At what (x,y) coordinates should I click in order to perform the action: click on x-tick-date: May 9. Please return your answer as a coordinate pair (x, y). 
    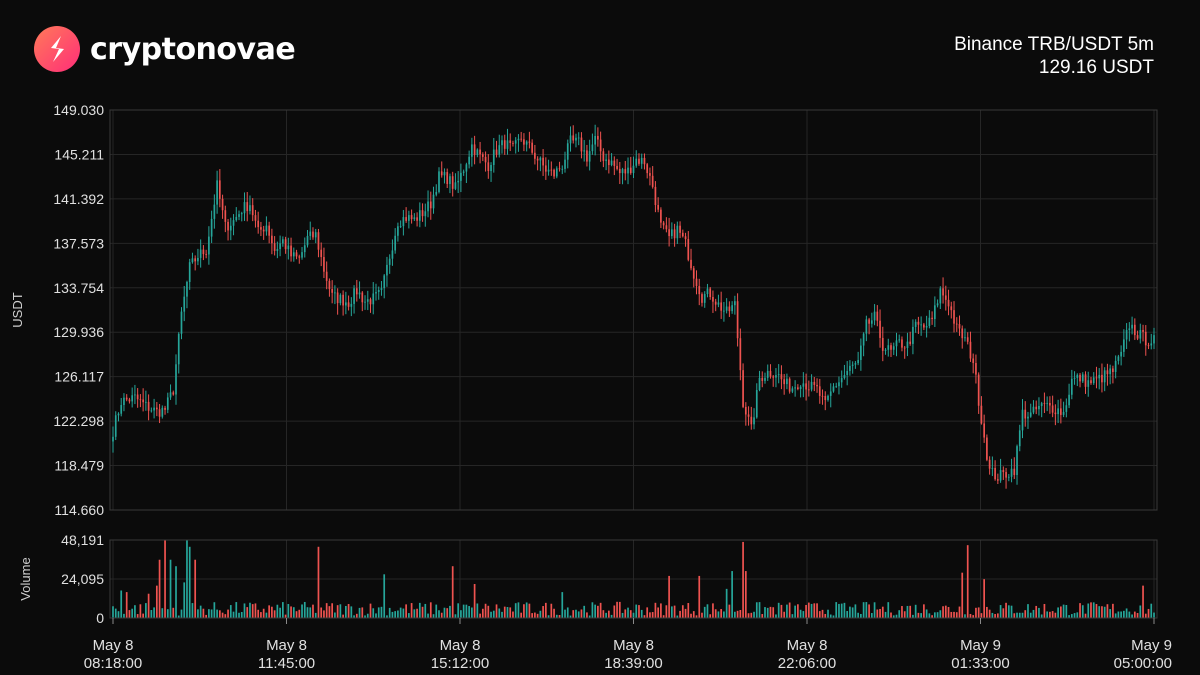
    Looking at the image, I should click on (980, 645).